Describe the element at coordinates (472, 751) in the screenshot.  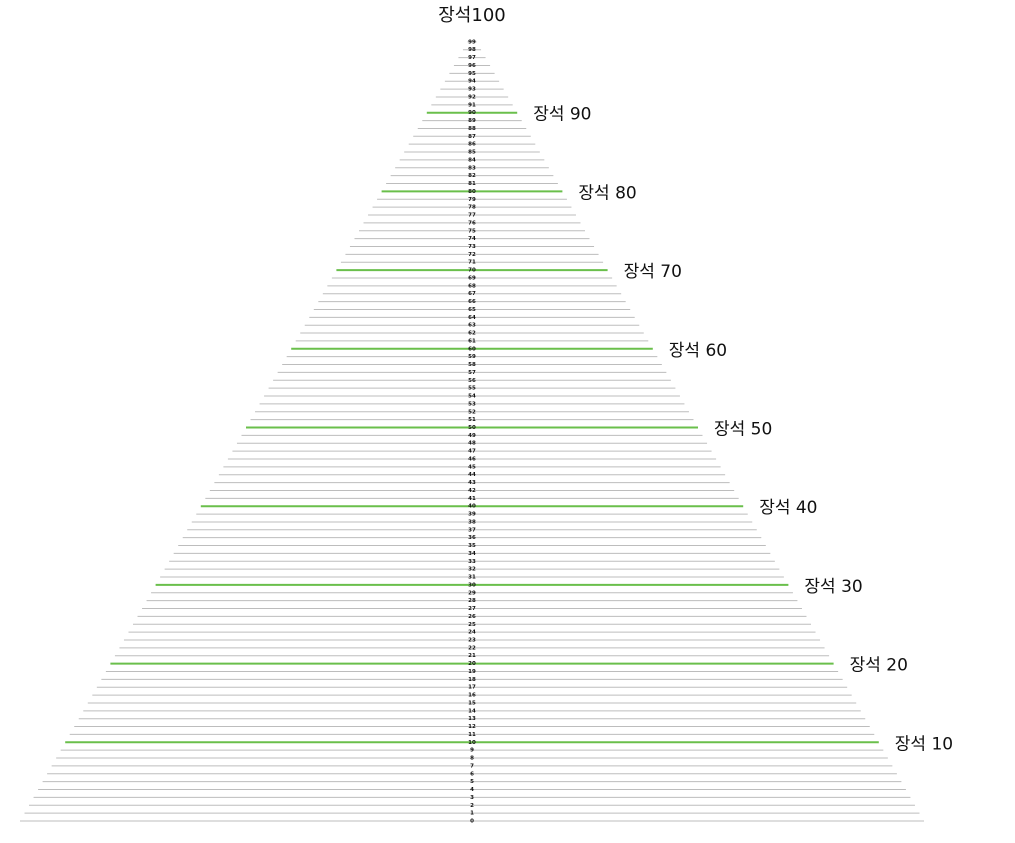
I see `level-label: 9` at that location.